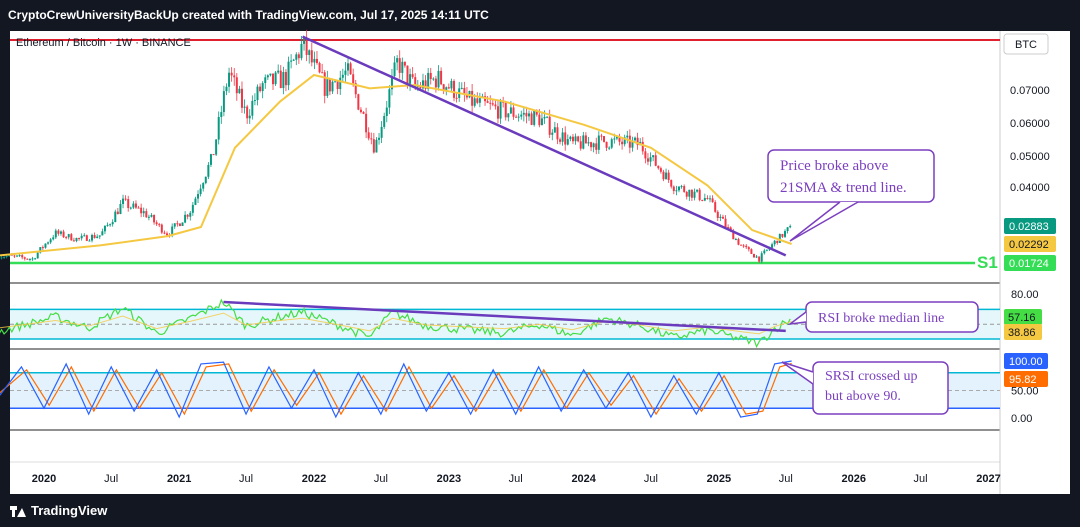  What do you see at coordinates (1030, 157) in the screenshot?
I see `price-axis-label: 0.05000` at bounding box center [1030, 157].